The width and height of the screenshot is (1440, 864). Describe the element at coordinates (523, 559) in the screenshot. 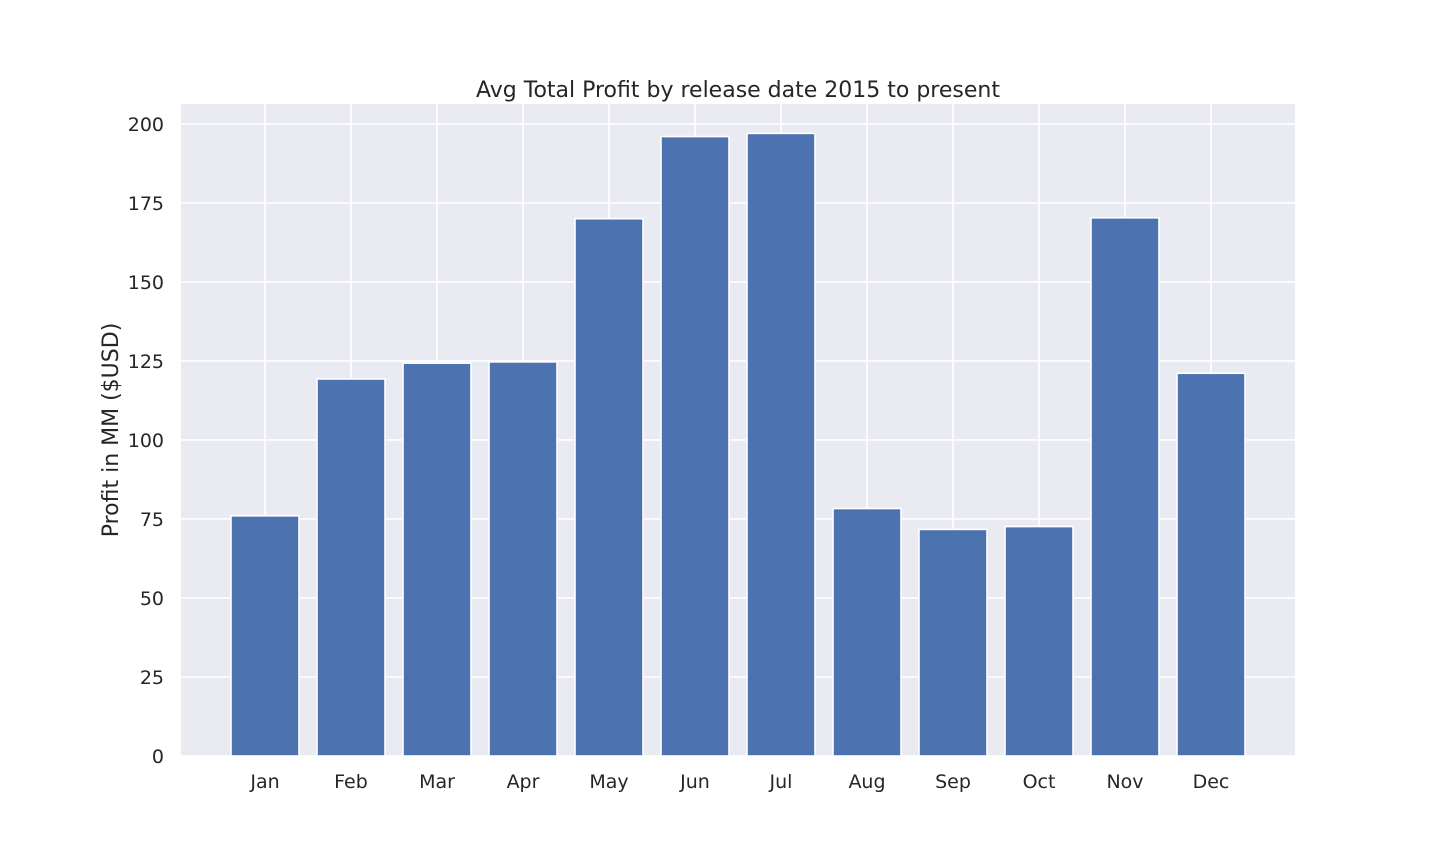

I see `bar-apr` at that location.